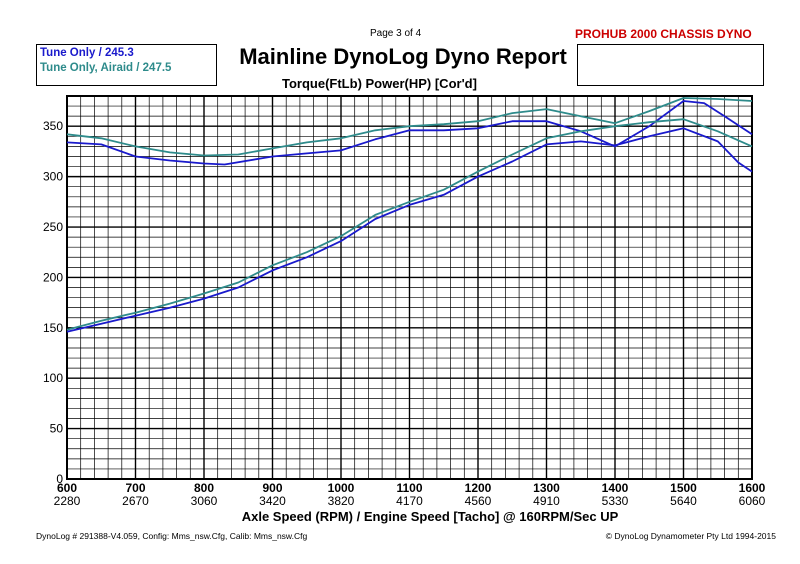 This screenshot has height=564, width=800. I want to click on y-tick-label: 50, so click(57, 429).